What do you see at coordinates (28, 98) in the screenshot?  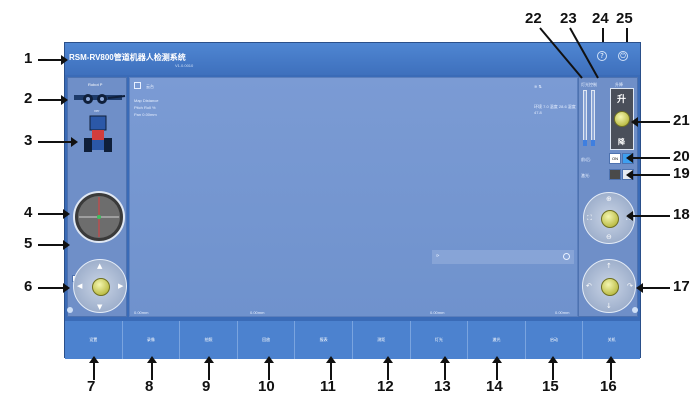 I see `callout-2: 2` at bounding box center [28, 98].